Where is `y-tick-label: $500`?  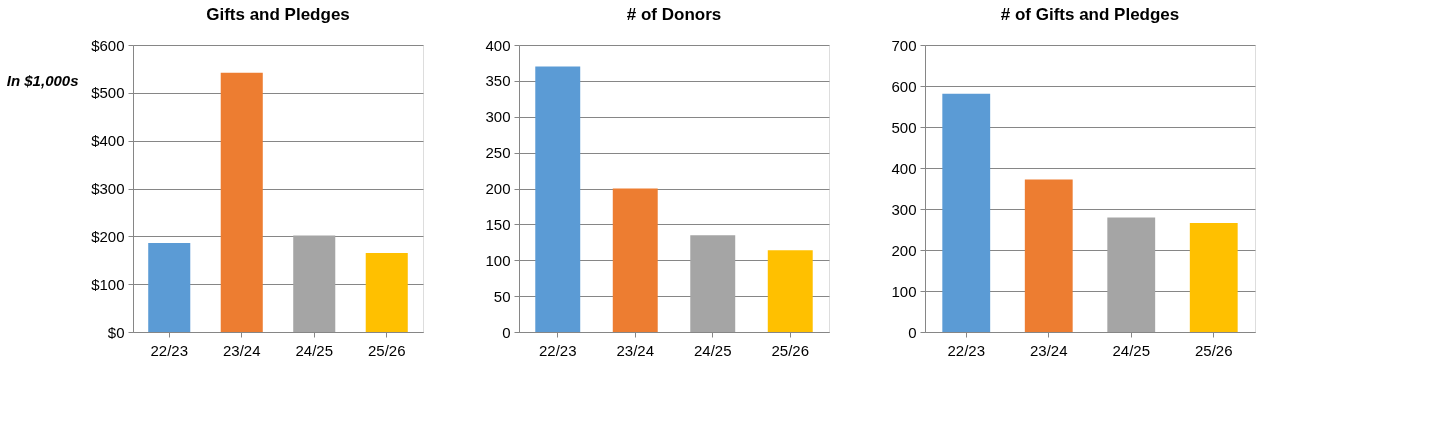
y-tick-label: $500 is located at coordinates (108, 93).